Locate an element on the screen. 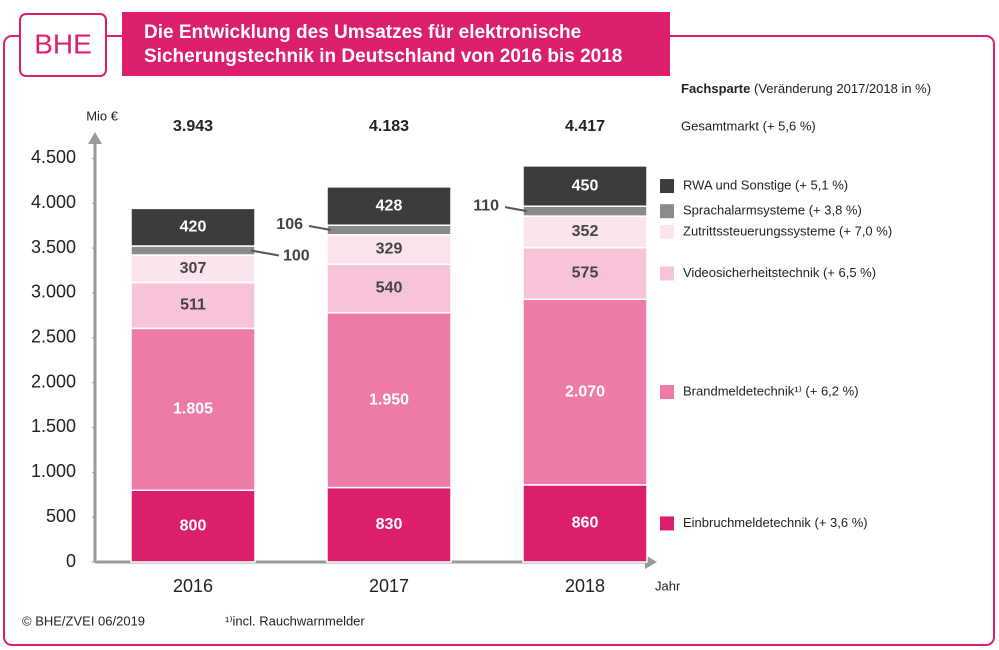 Image resolution: width=999 pixels, height=650 pixels. legend-label: Videosicherheitstechnik (+ 6,5 %) is located at coordinates (779, 272).